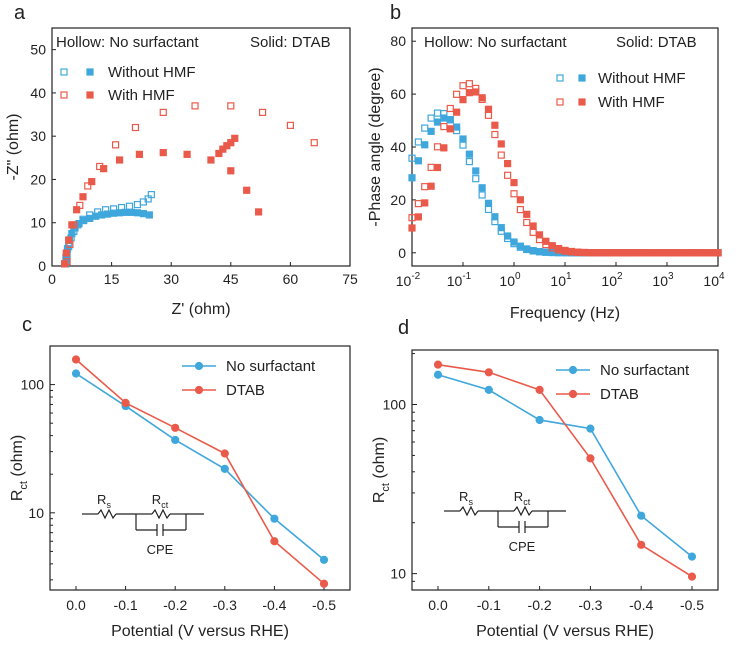  Describe the element at coordinates (350, 279) in the screenshot. I see `x-tick-label: 75` at that location.